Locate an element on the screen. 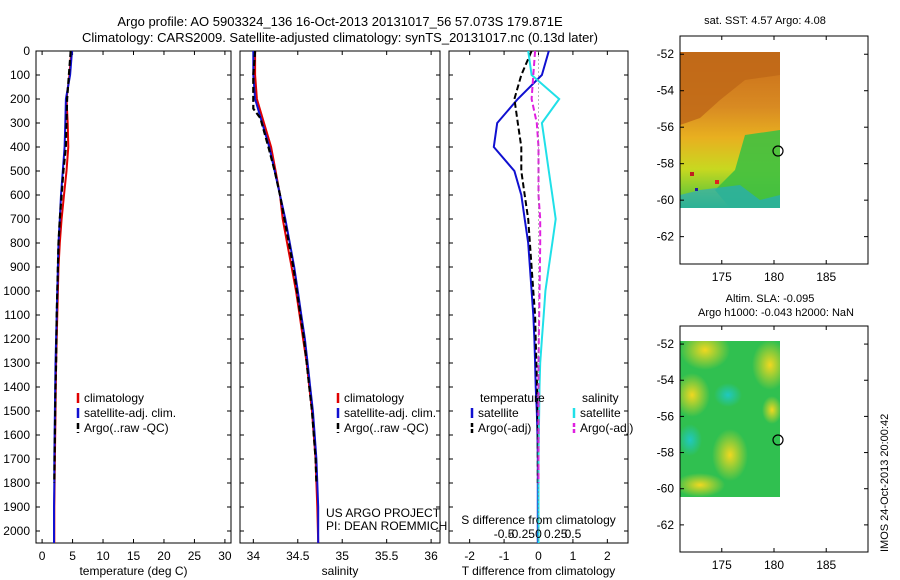 Image resolution: width=900 pixels, height=580 pixels. salinity-x-tick-label: 35 is located at coordinates (343, 556).